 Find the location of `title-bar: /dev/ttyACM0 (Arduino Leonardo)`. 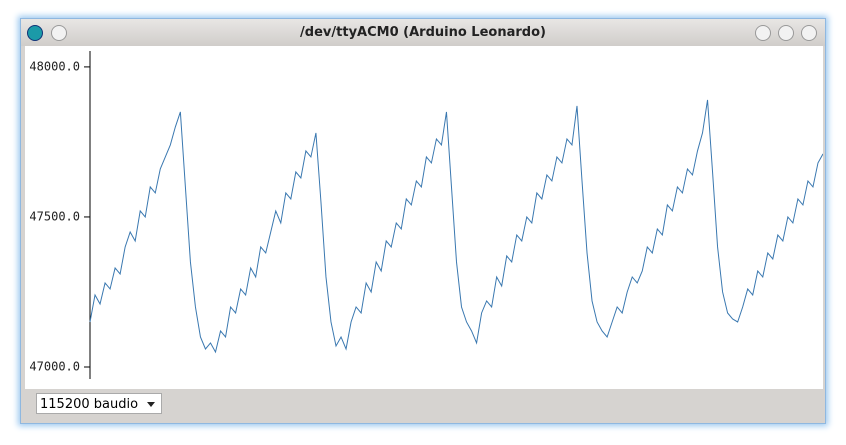

title-bar: /dev/ttyACM0 (Arduino Leonardo) is located at coordinates (423, 32).